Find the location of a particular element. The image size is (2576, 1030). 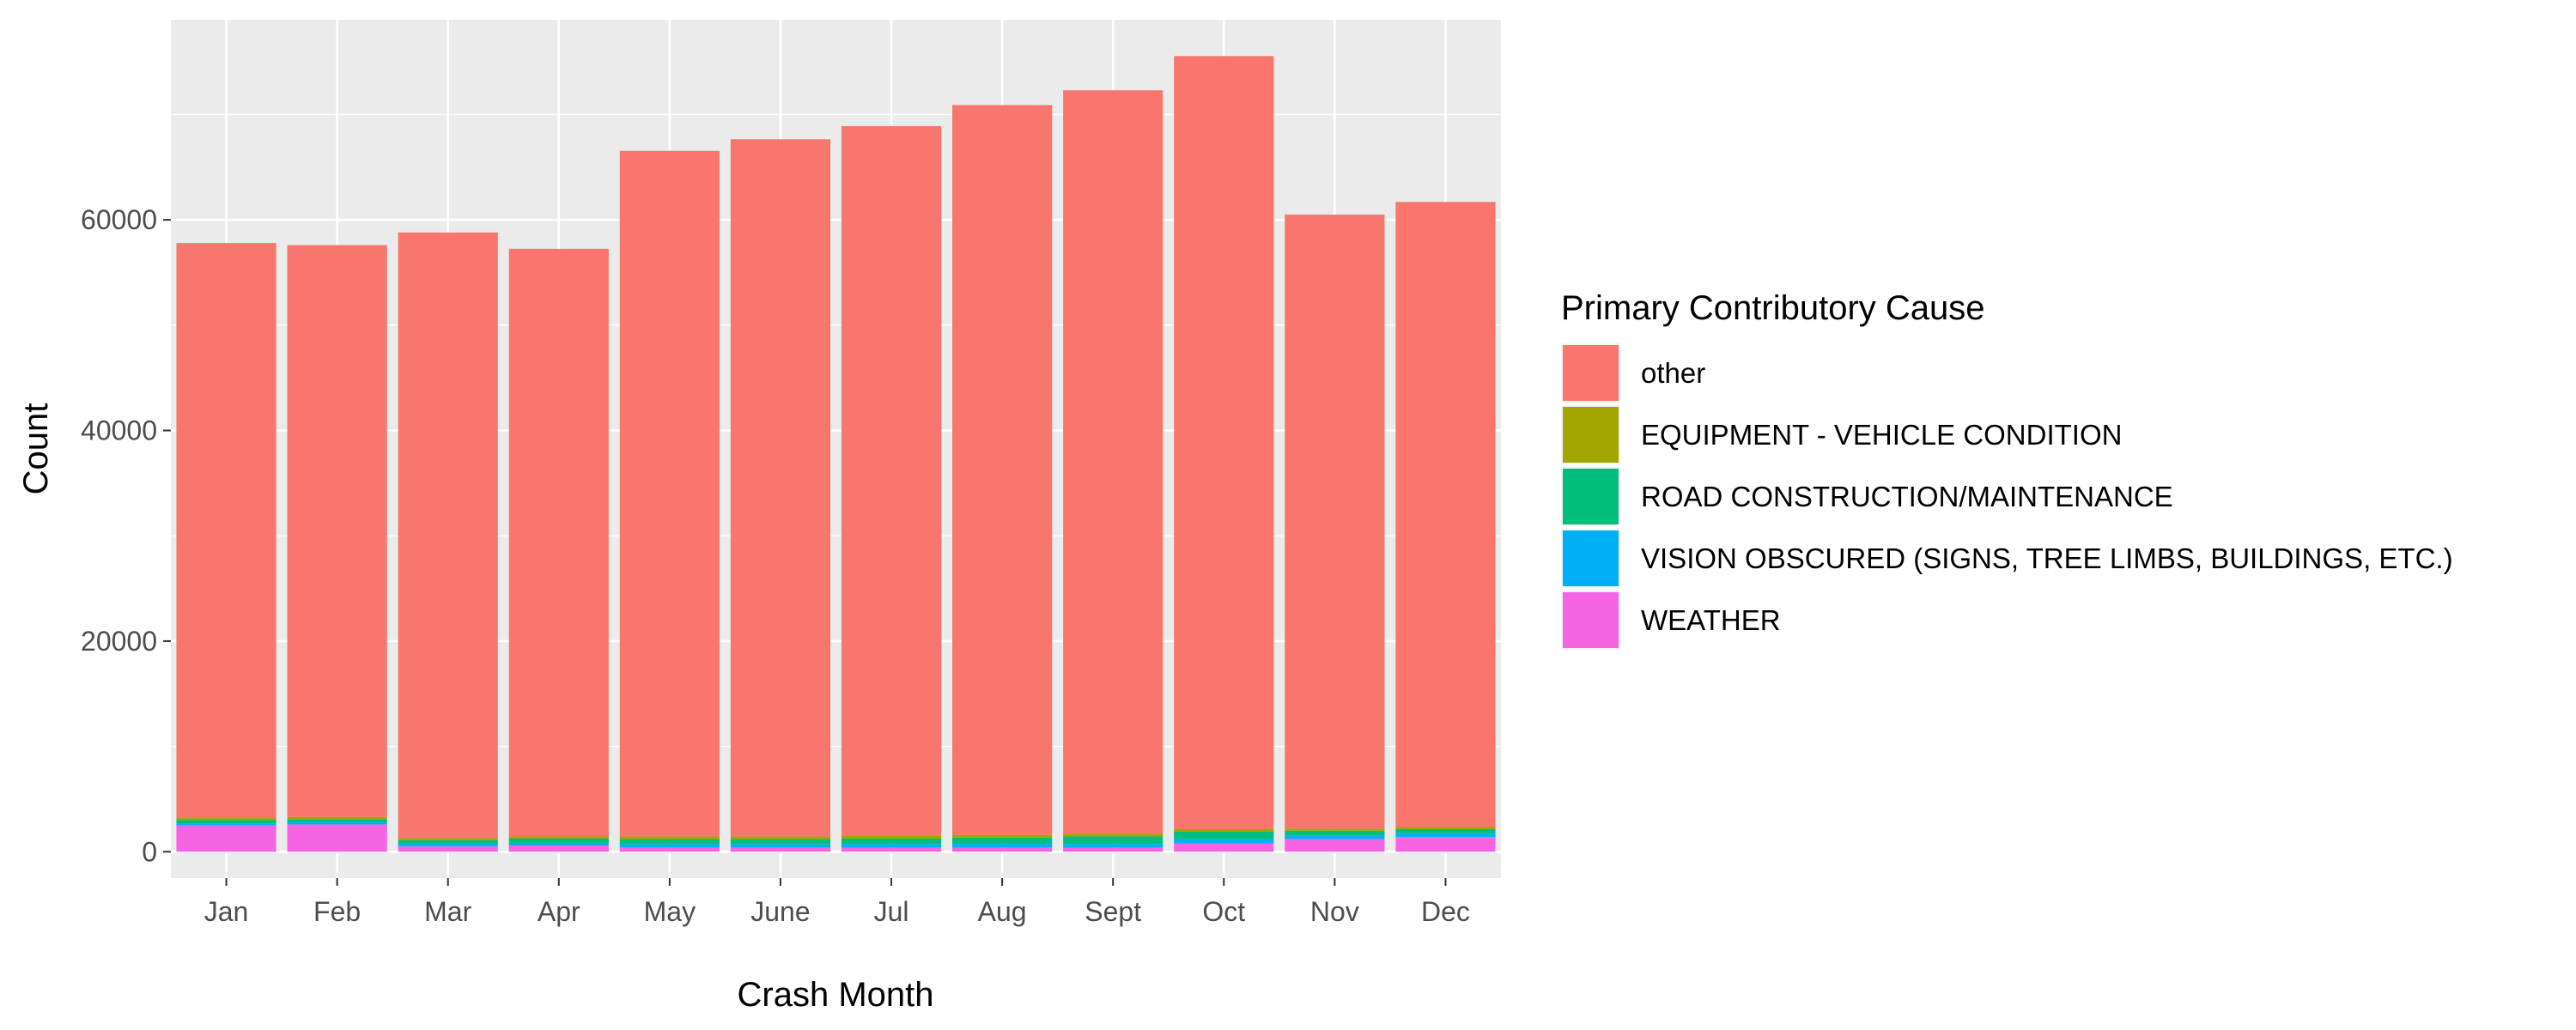

x-tick-label: Oct is located at coordinates (1224, 911).